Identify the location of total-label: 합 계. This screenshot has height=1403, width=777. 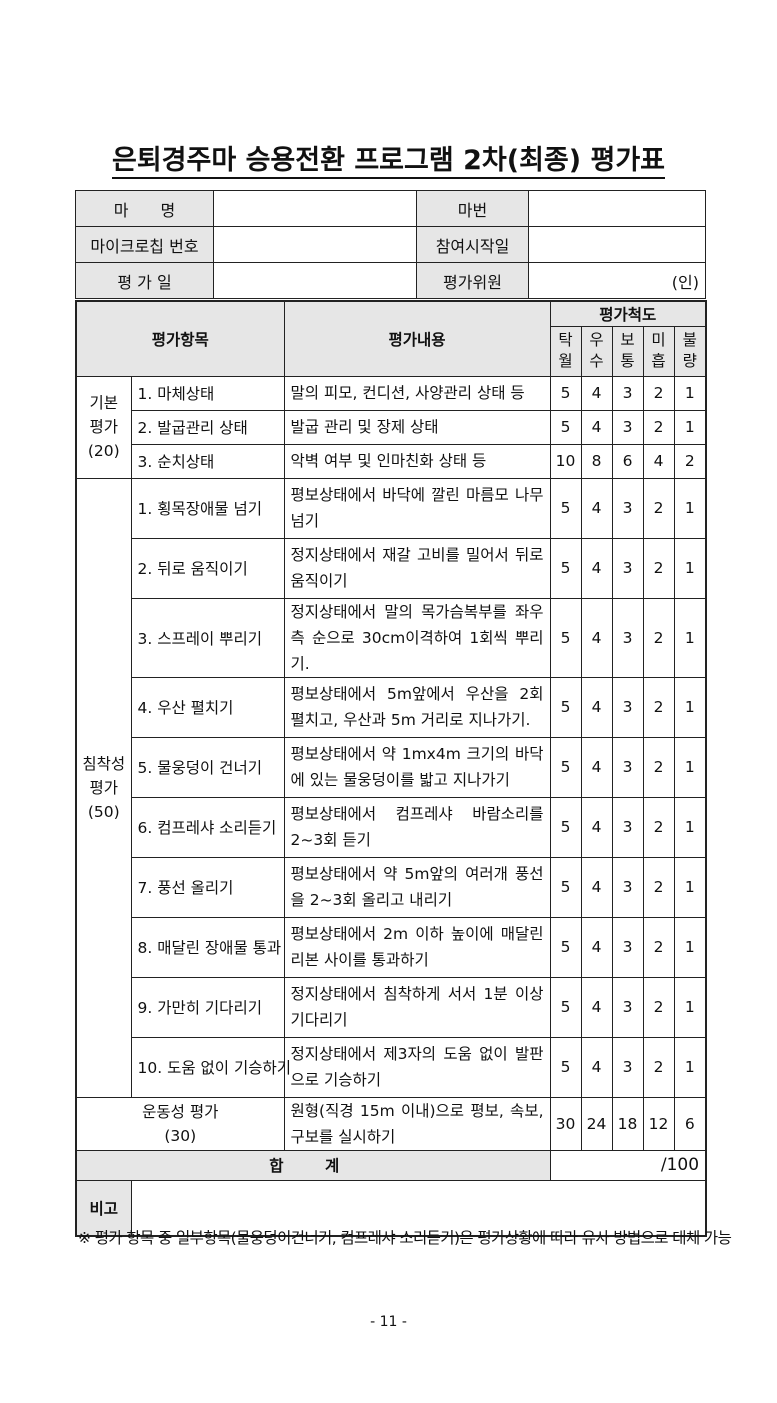
(313, 1165).